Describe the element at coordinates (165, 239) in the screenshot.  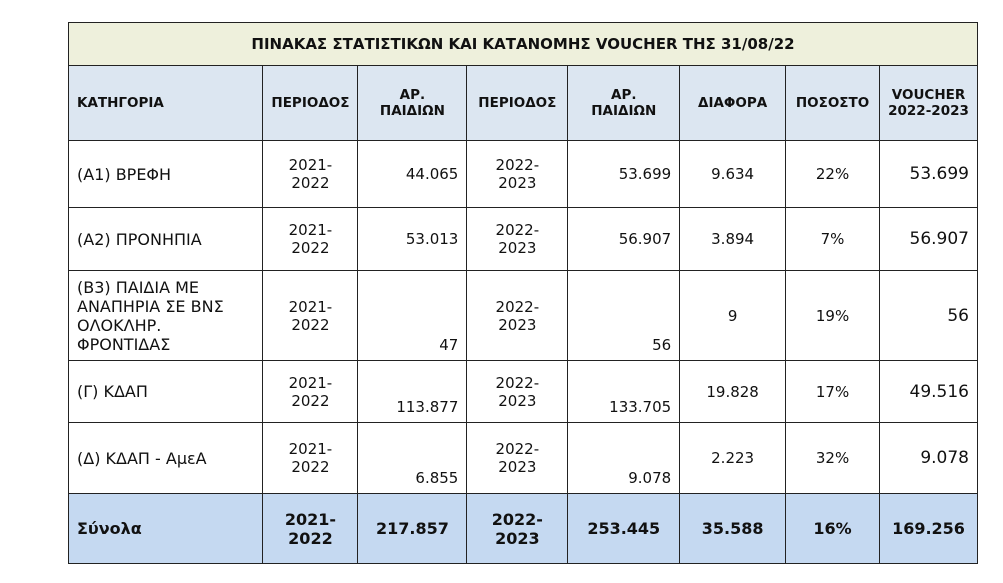
I see `data-cell: (Α2) ΠΡΟΝΗΠΙΑ` at that location.